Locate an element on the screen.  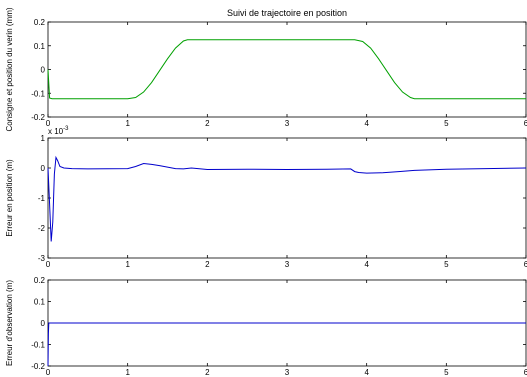
y-tick-label: -2 is located at coordinates (42, 228).